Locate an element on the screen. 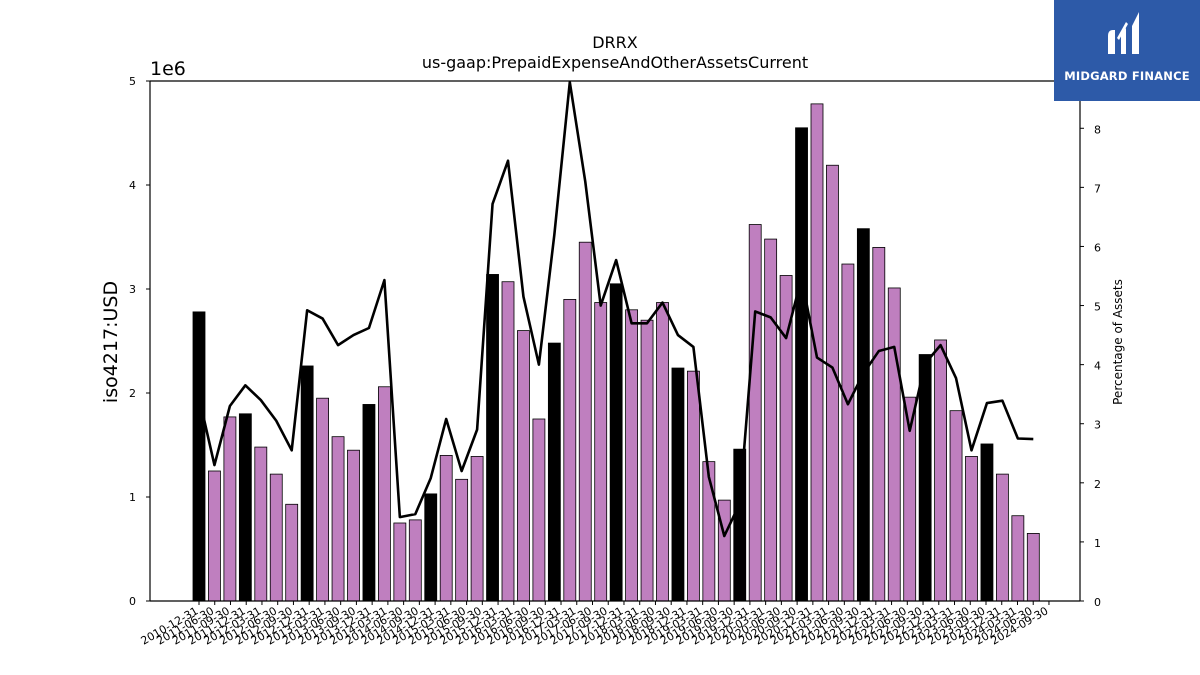 The height and width of the screenshot is (675, 1200). ytick-left-label-0: 0 is located at coordinates (132, 601).